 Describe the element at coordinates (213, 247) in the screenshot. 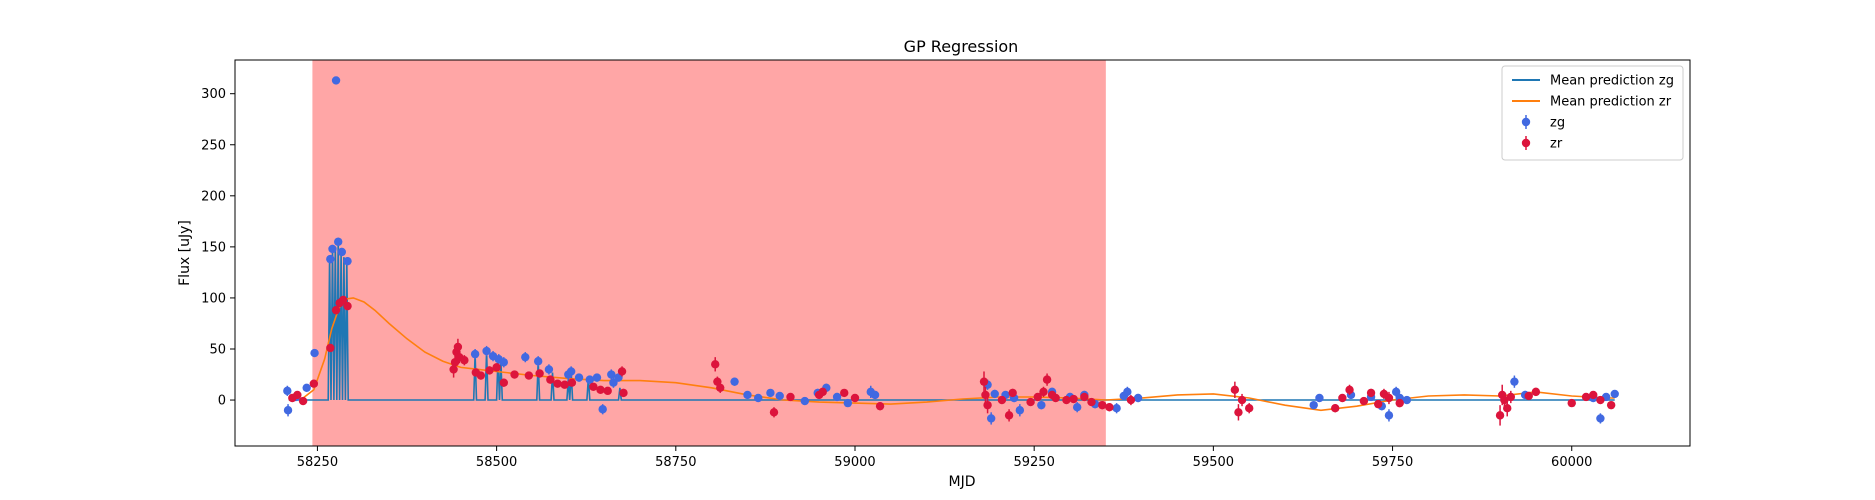

I see `y-tick-label: 150` at that location.